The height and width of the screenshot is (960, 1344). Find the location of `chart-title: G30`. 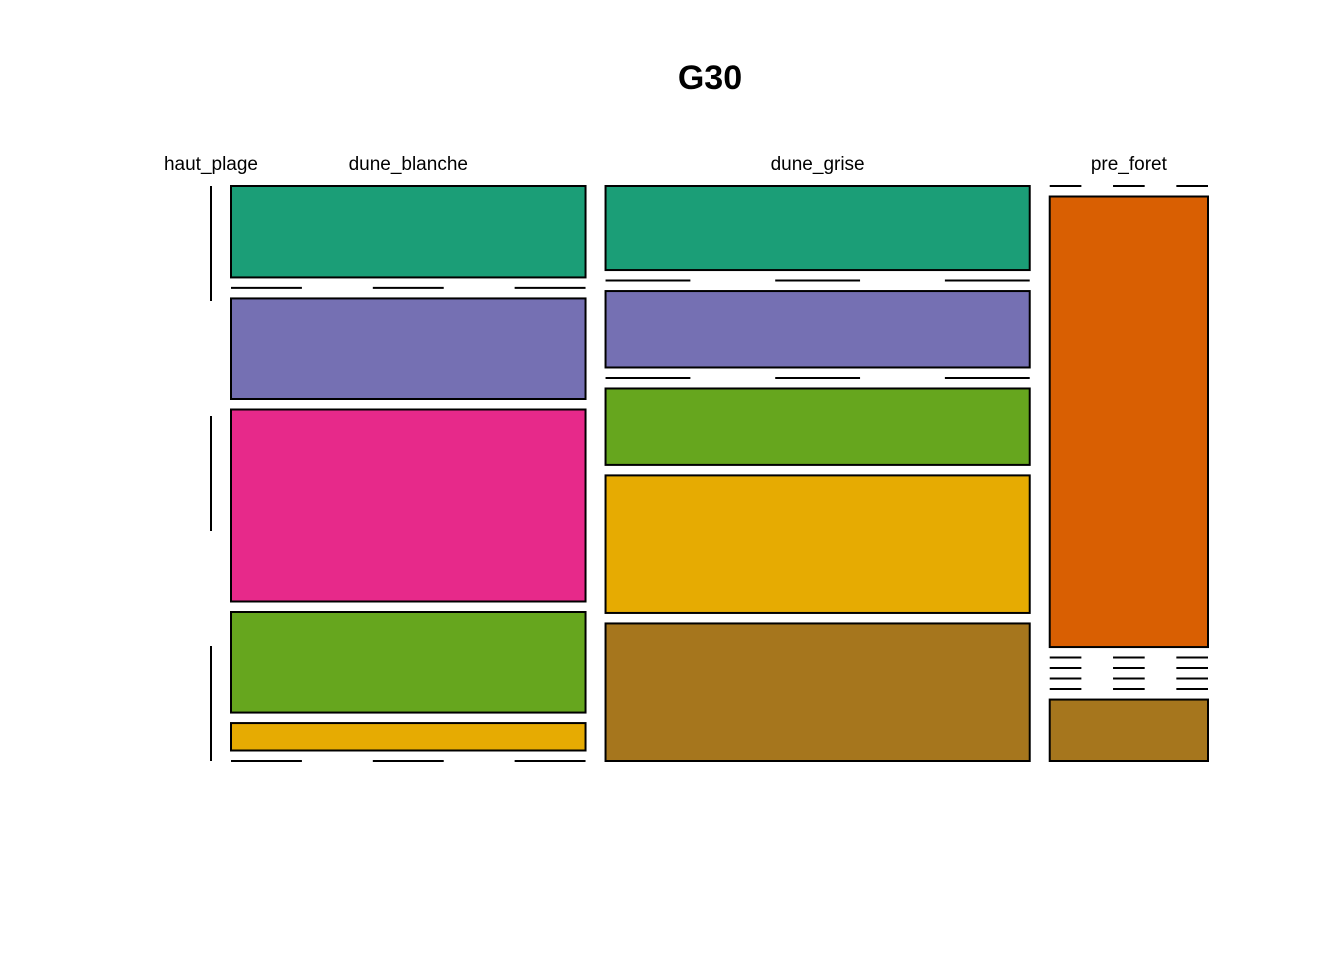

chart-title: G30 is located at coordinates (710, 78).